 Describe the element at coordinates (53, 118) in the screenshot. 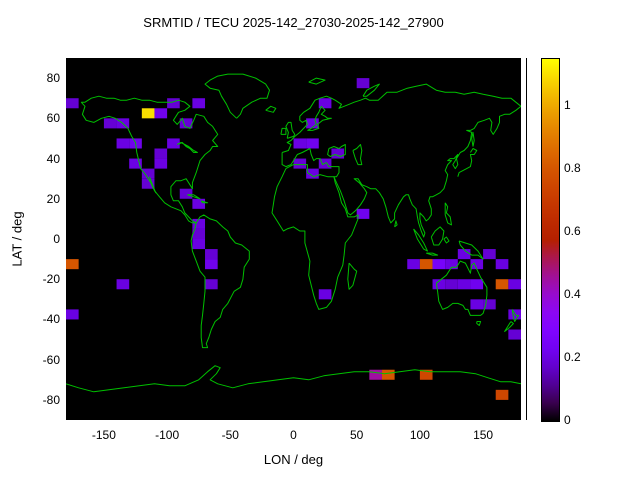

I see `y-tick-label: 60` at that location.